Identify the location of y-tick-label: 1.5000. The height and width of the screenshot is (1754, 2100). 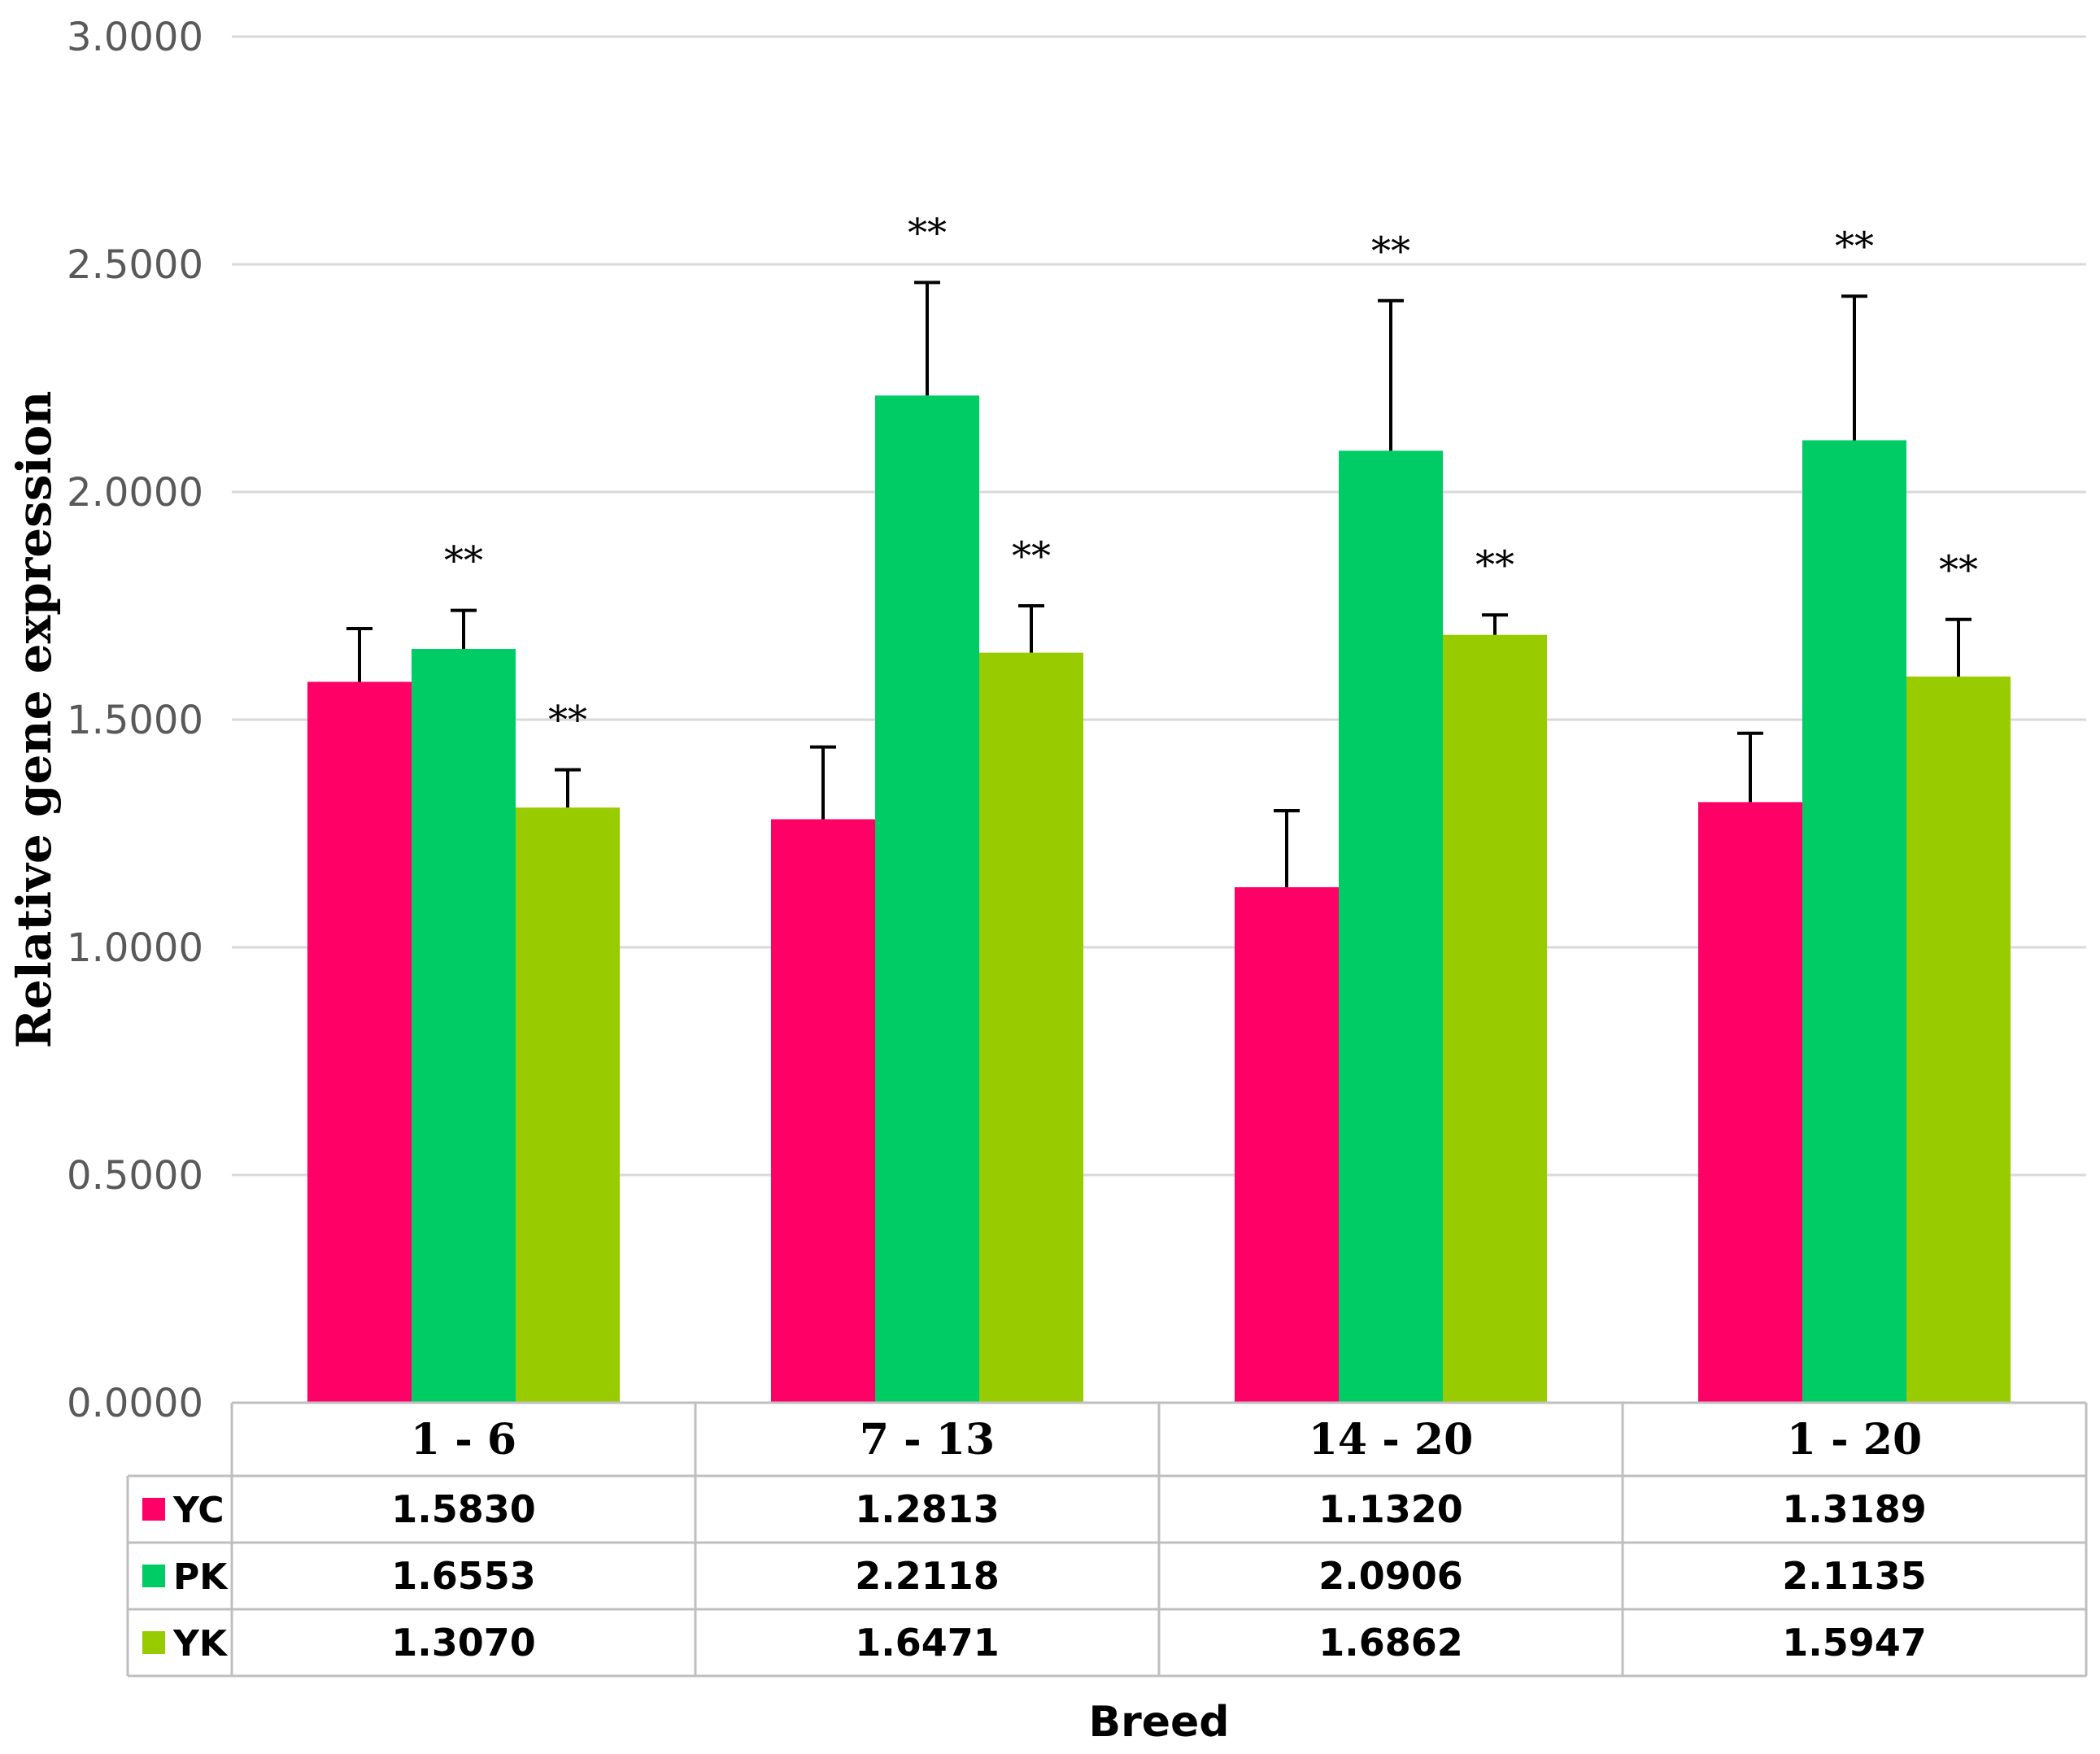
(135, 720).